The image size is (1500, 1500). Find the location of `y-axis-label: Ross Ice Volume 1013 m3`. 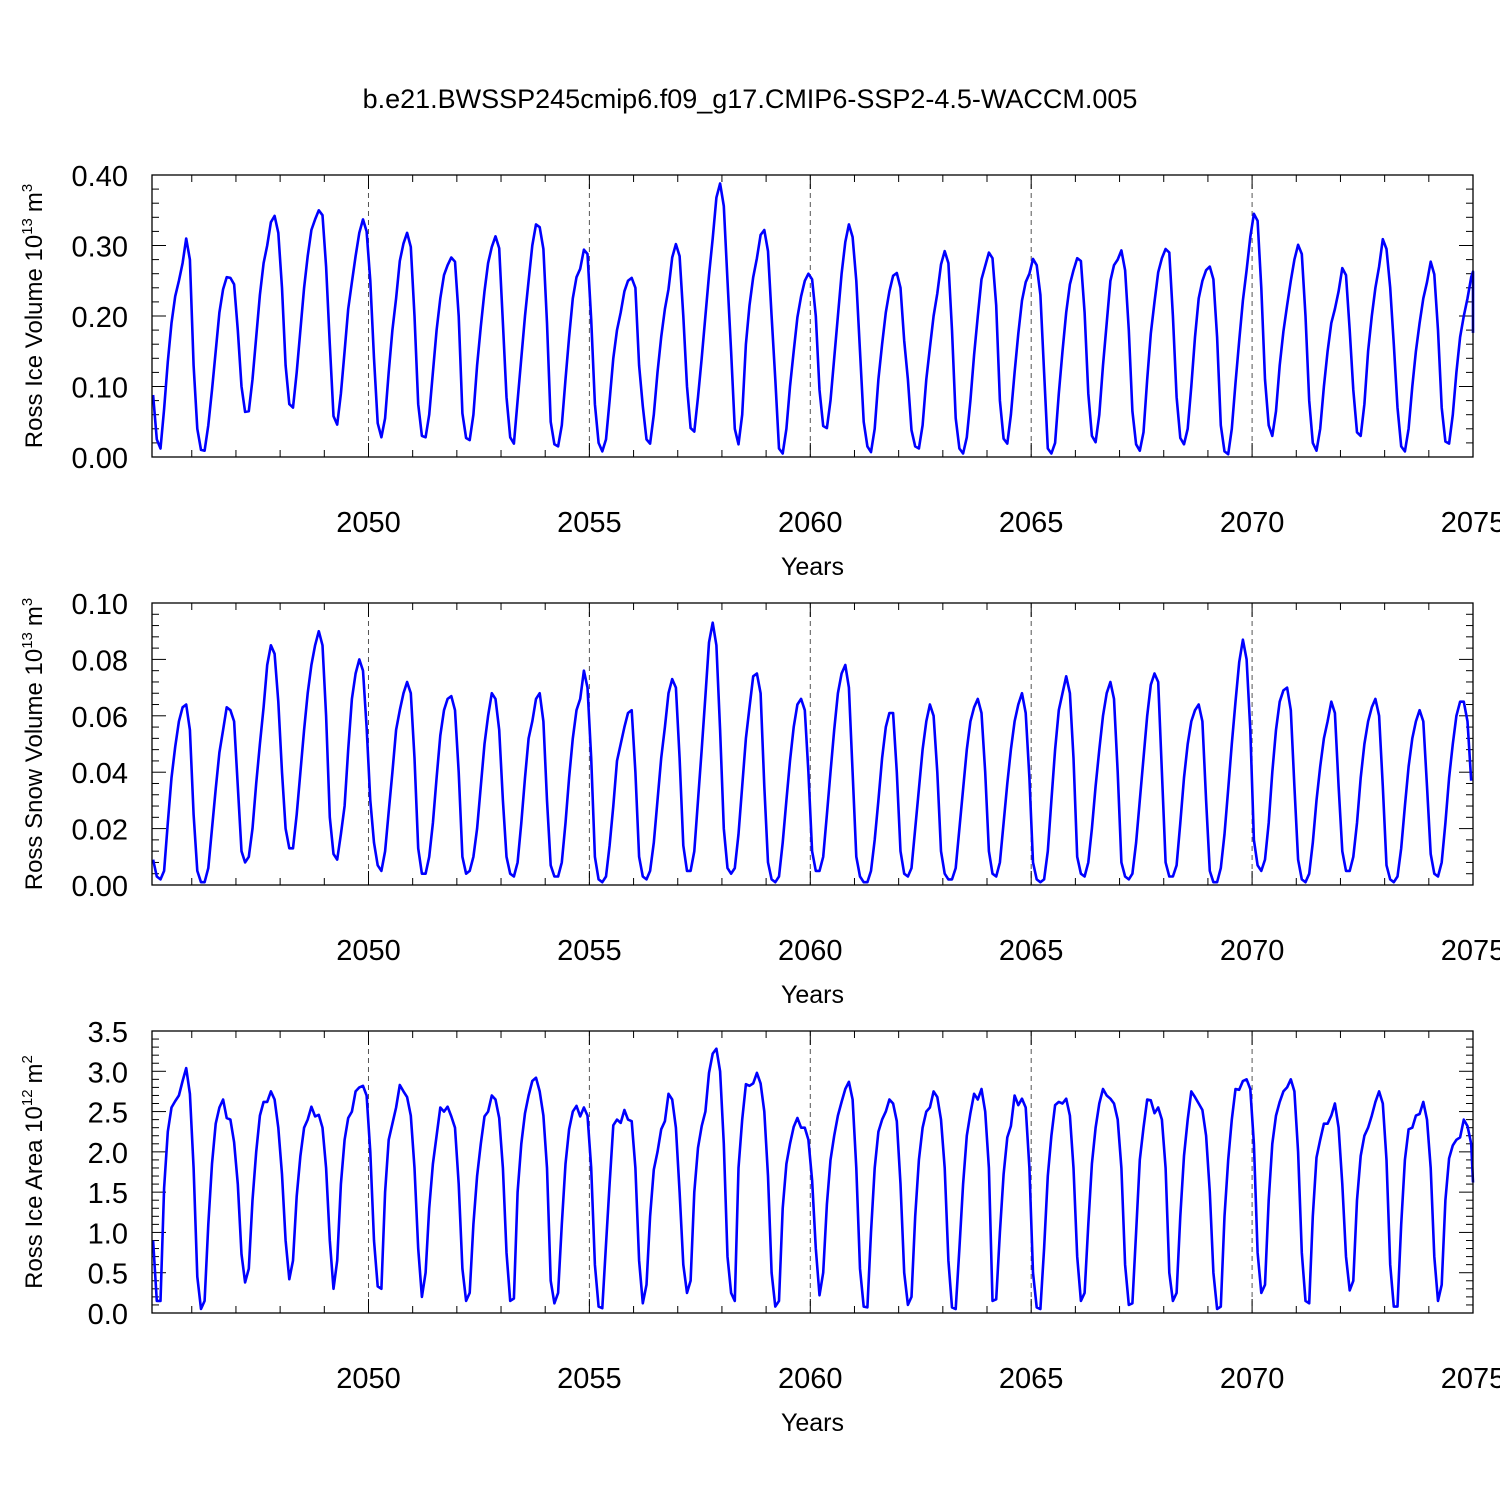

y-axis-label: Ross Ice Volume 1013 m3 is located at coordinates (33, 316).